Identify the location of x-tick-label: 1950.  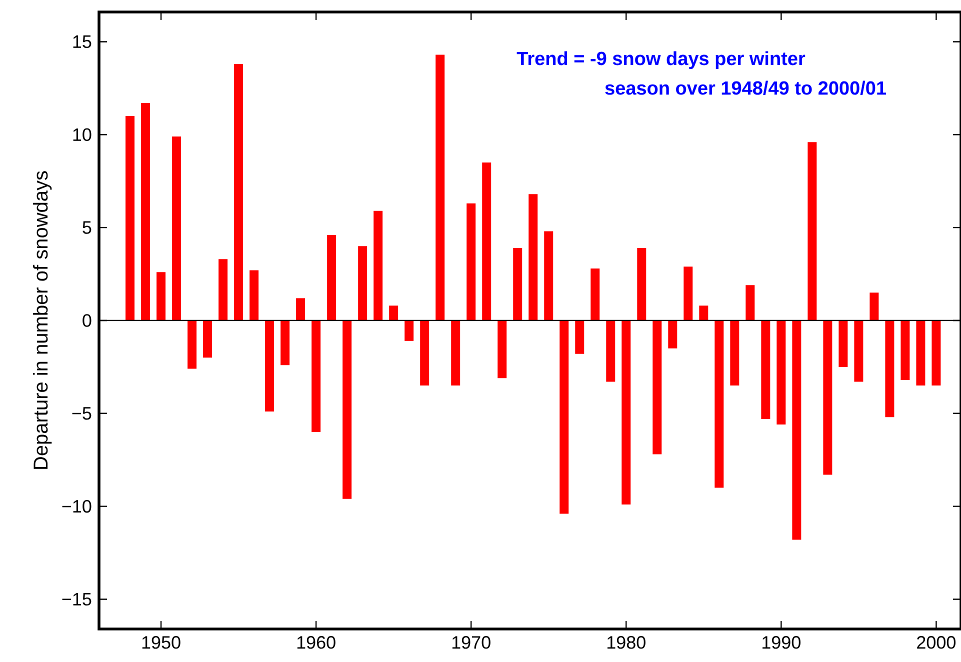
(161, 642).